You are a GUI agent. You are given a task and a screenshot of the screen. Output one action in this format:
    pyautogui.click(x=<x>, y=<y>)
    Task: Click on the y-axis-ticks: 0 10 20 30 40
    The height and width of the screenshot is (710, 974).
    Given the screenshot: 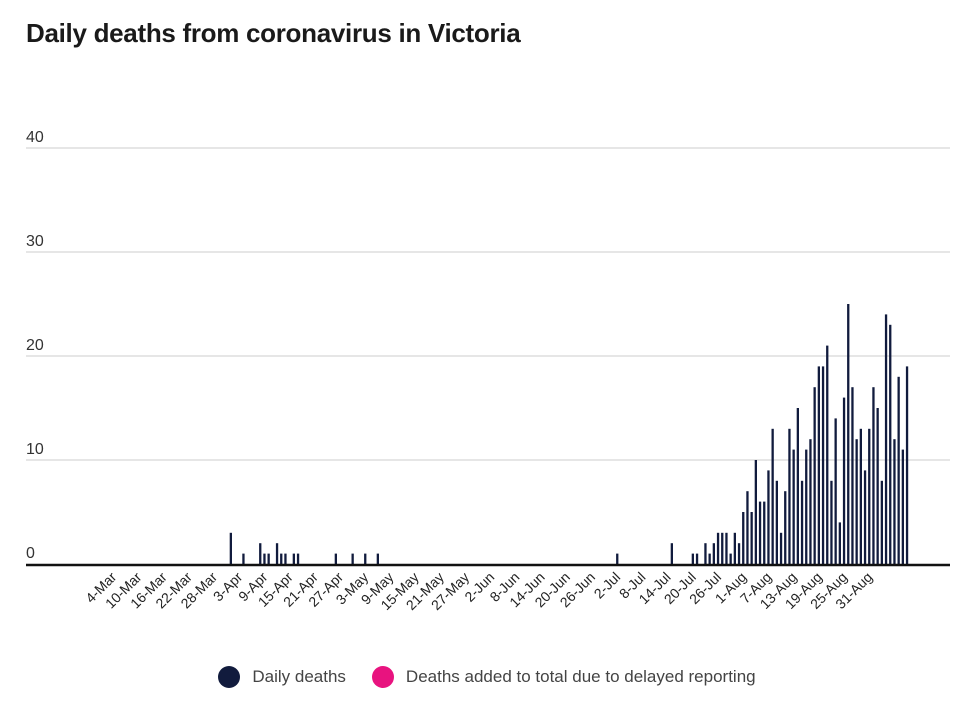 What is the action you would take?
    pyautogui.click(x=35, y=345)
    